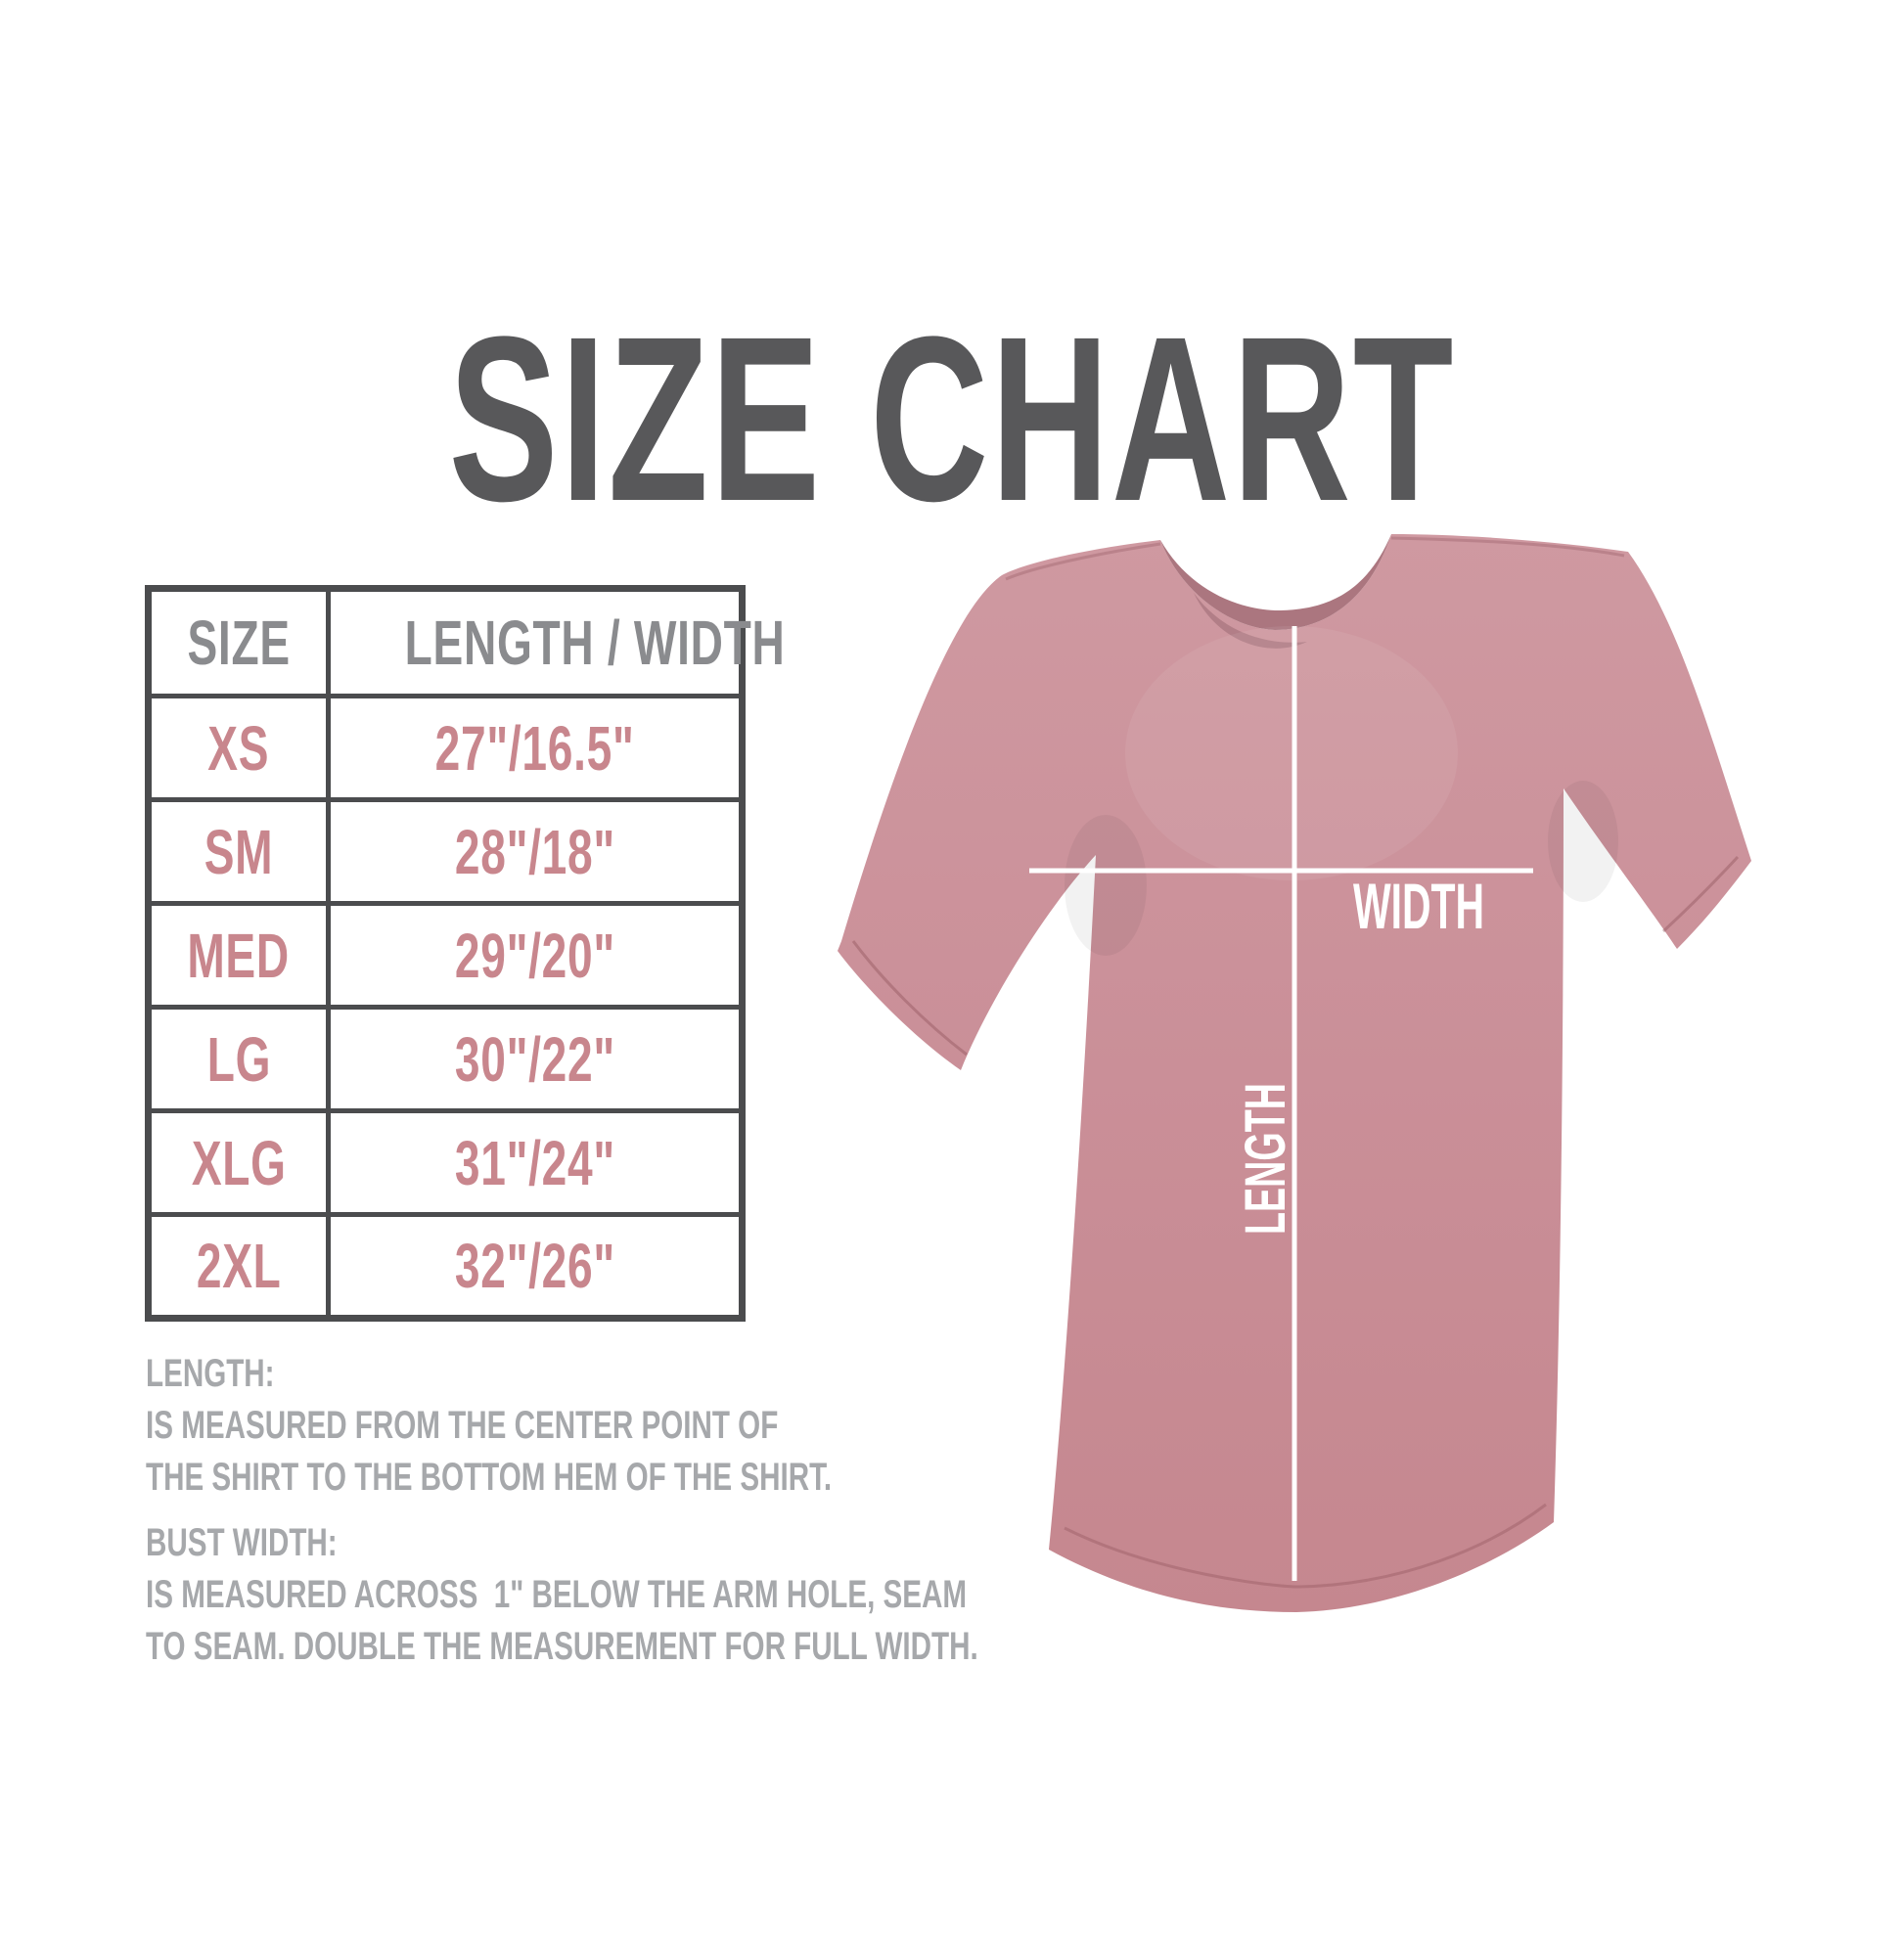 The image size is (1904, 1935). I want to click on table-row: 2XL 32"/26", so click(445, 1266).